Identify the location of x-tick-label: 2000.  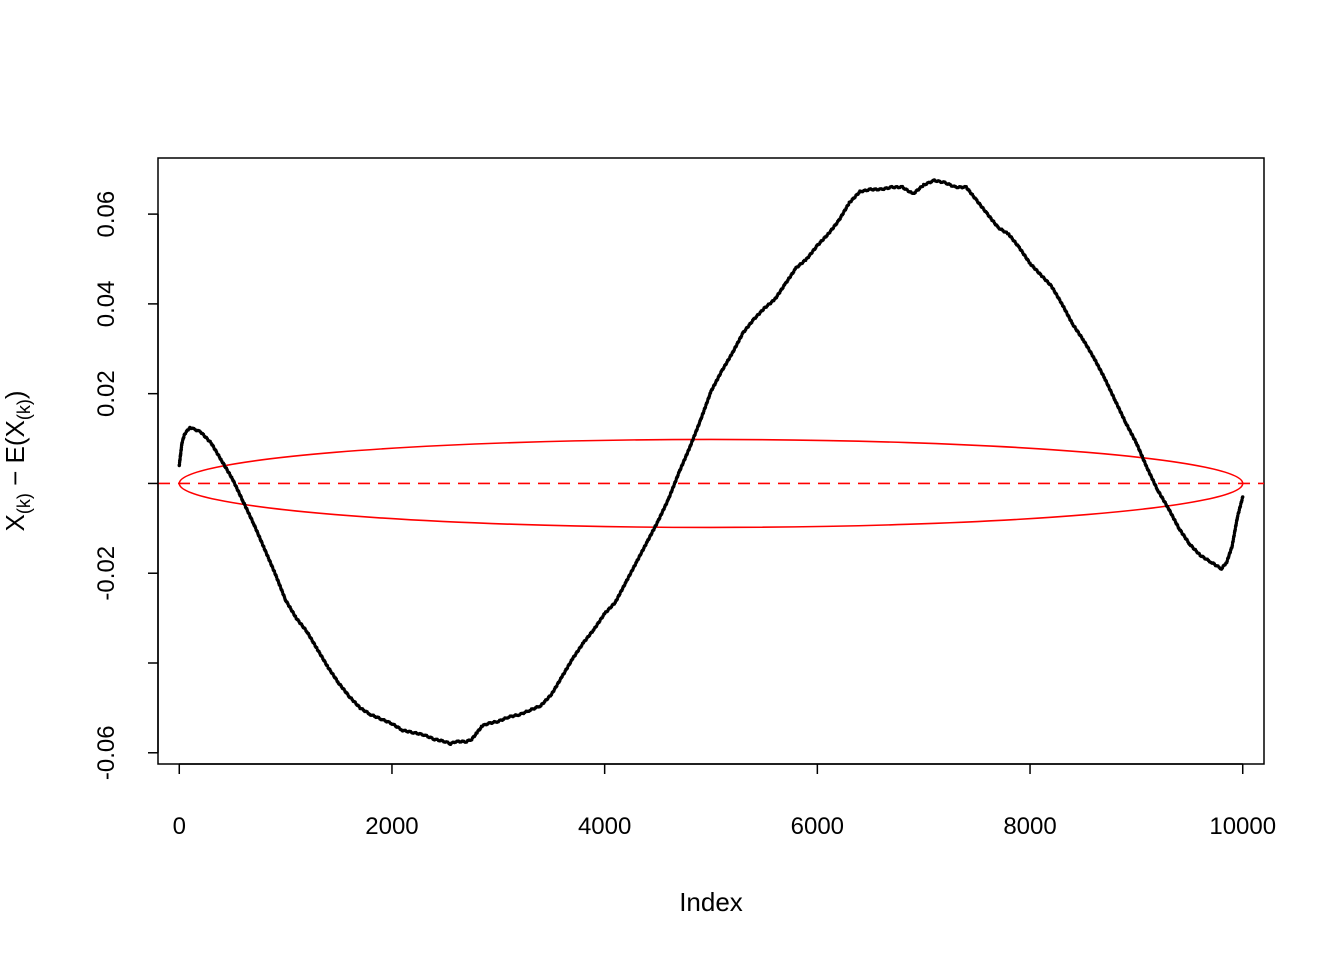
(391, 826).